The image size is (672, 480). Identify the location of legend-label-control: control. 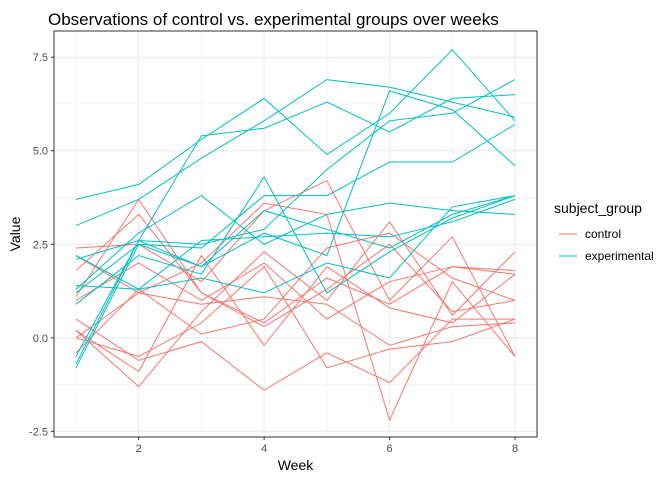
(603, 234).